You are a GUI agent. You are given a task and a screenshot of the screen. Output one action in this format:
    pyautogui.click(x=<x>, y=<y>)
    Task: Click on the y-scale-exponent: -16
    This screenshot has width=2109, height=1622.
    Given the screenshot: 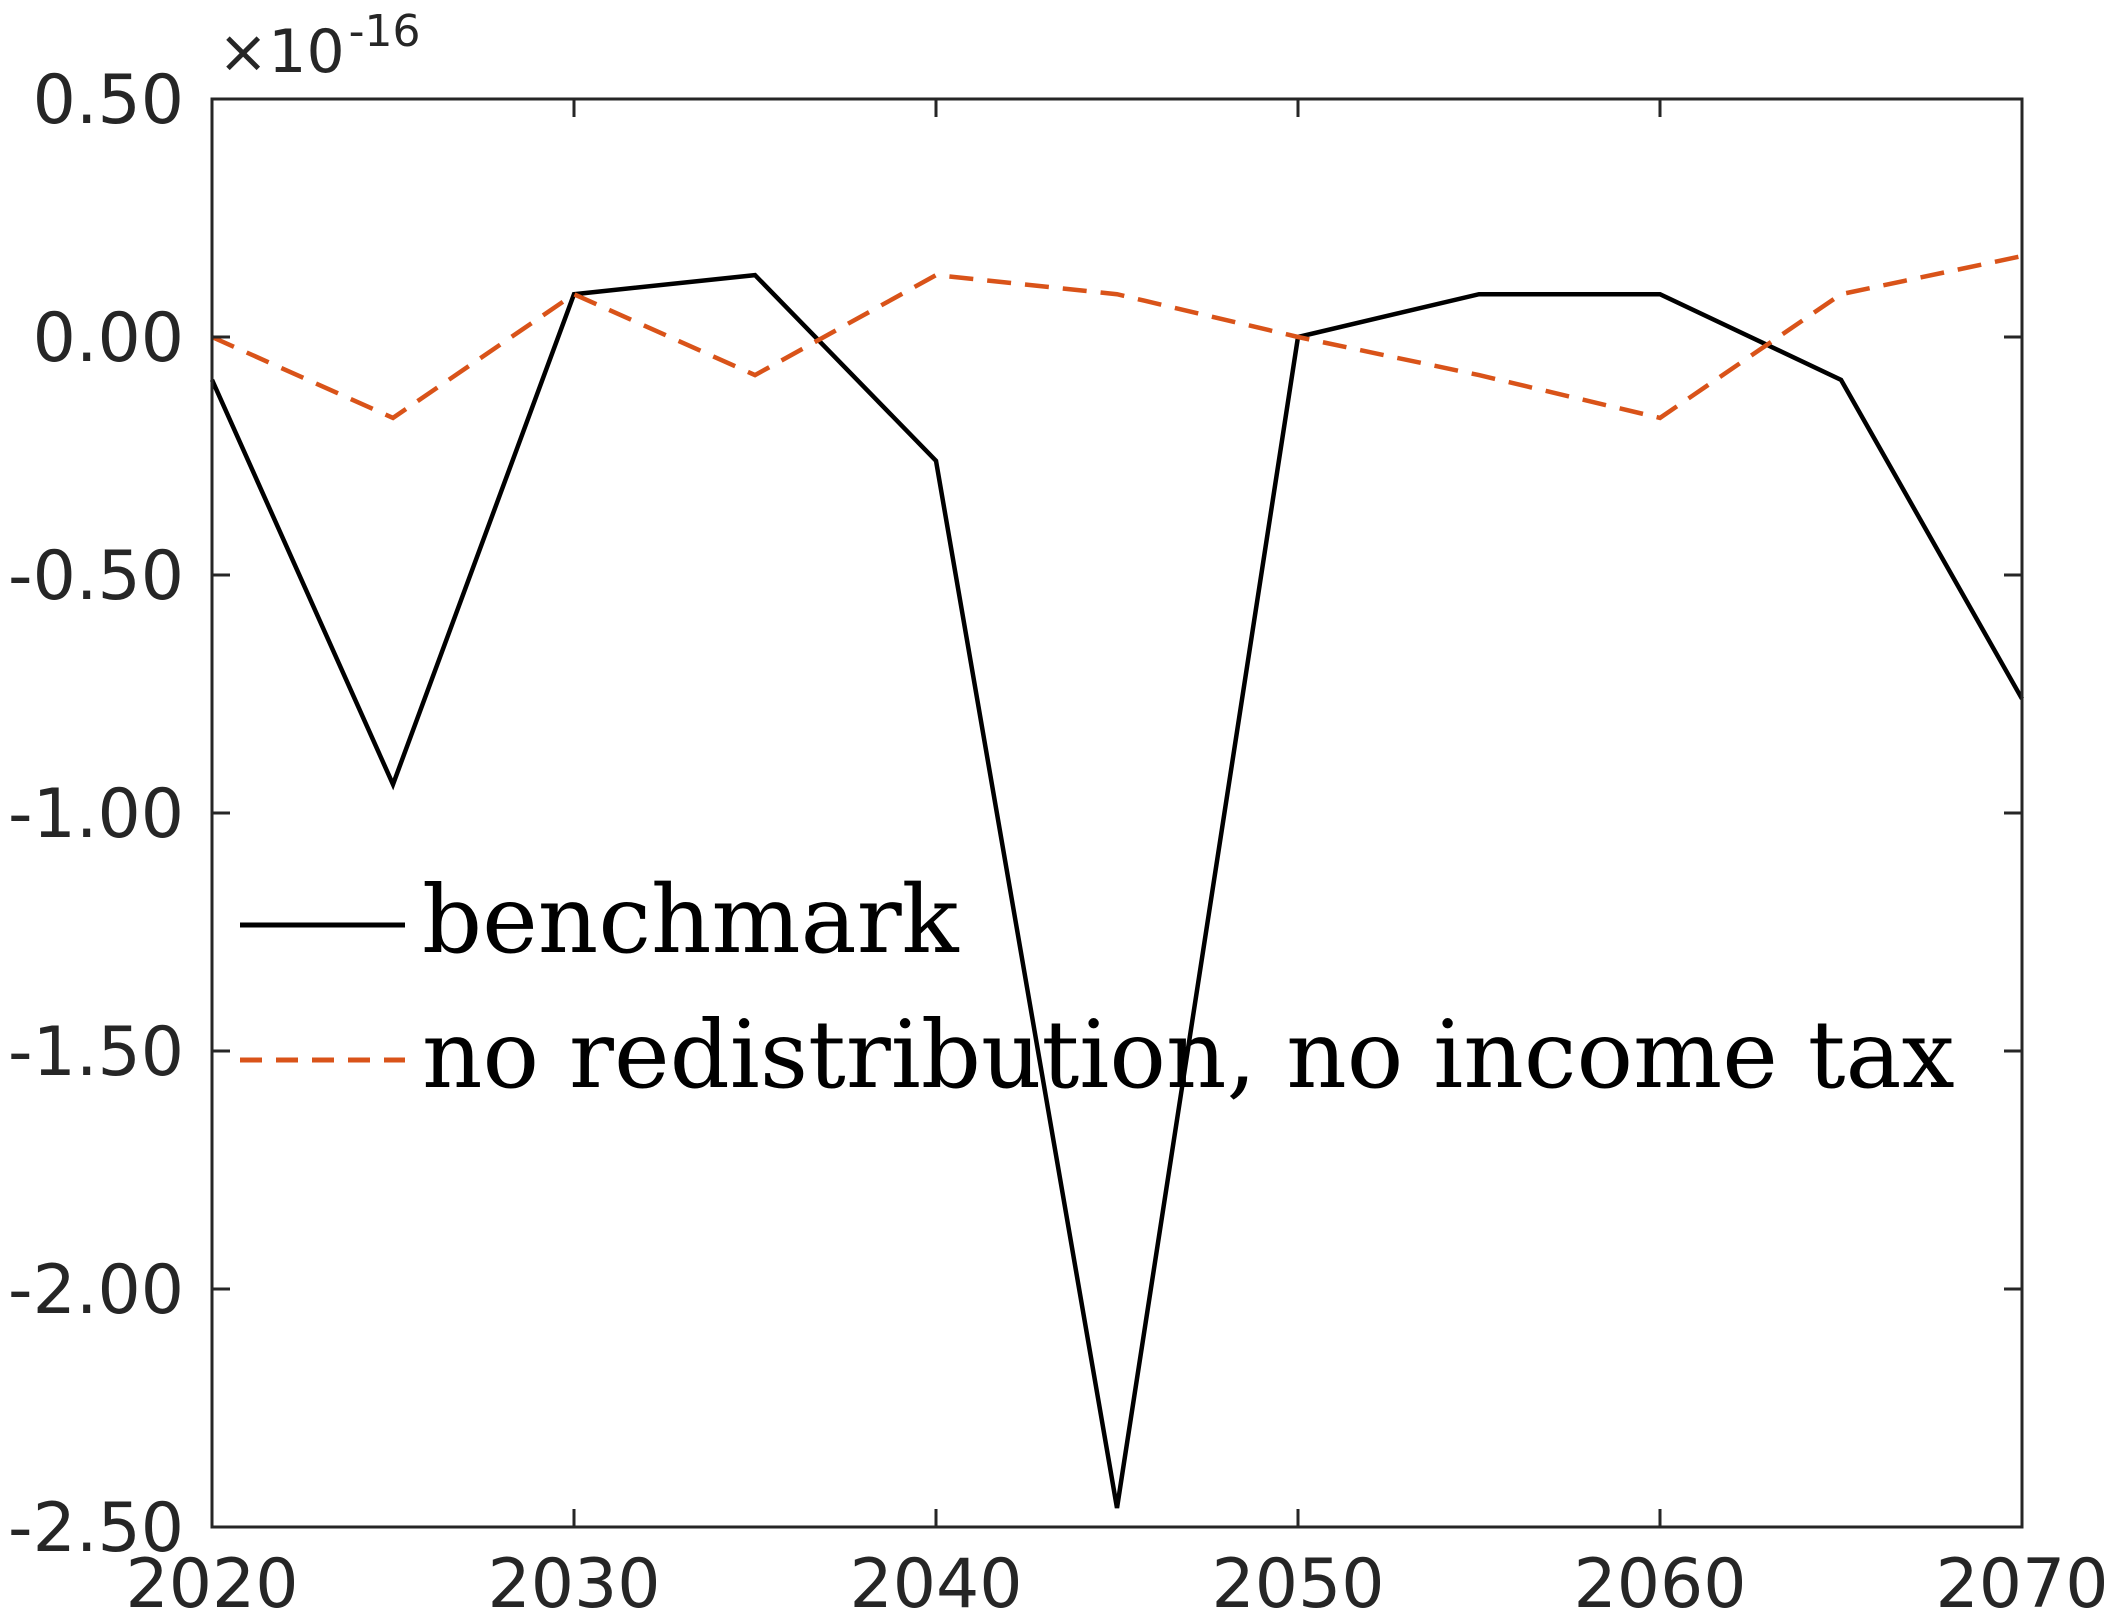 What is the action you would take?
    pyautogui.click(x=385, y=31)
    